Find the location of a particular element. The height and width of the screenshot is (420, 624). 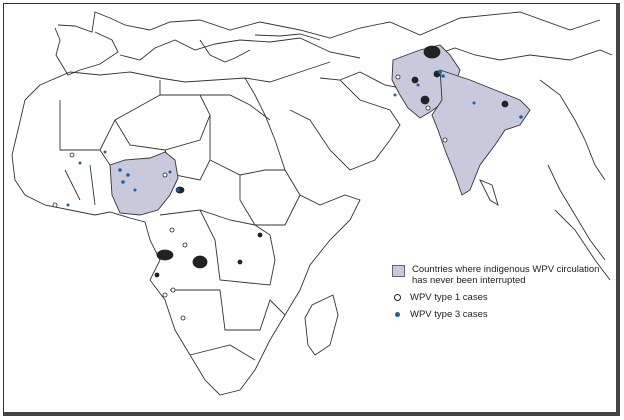

india-region is located at coordinates (481, 132).